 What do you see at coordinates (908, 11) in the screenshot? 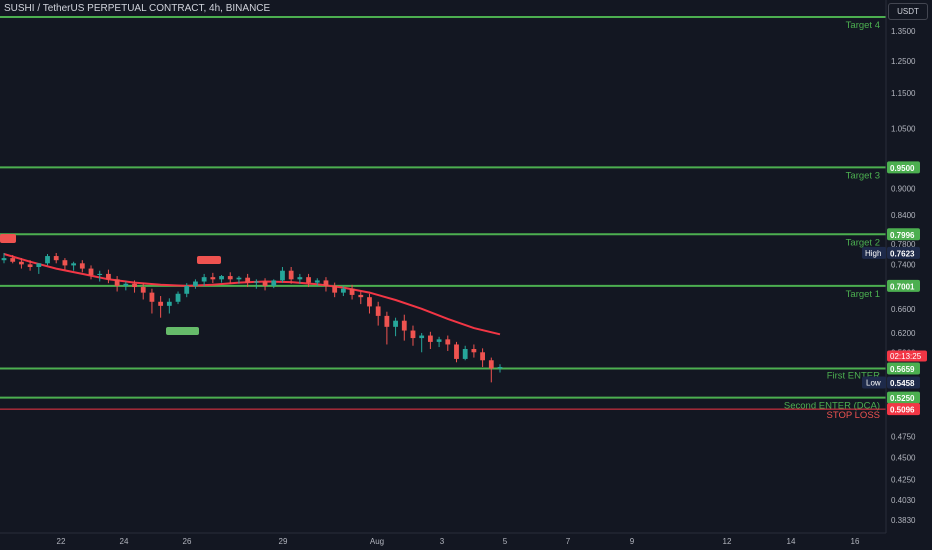
I see `currency-button: USDT` at bounding box center [908, 11].